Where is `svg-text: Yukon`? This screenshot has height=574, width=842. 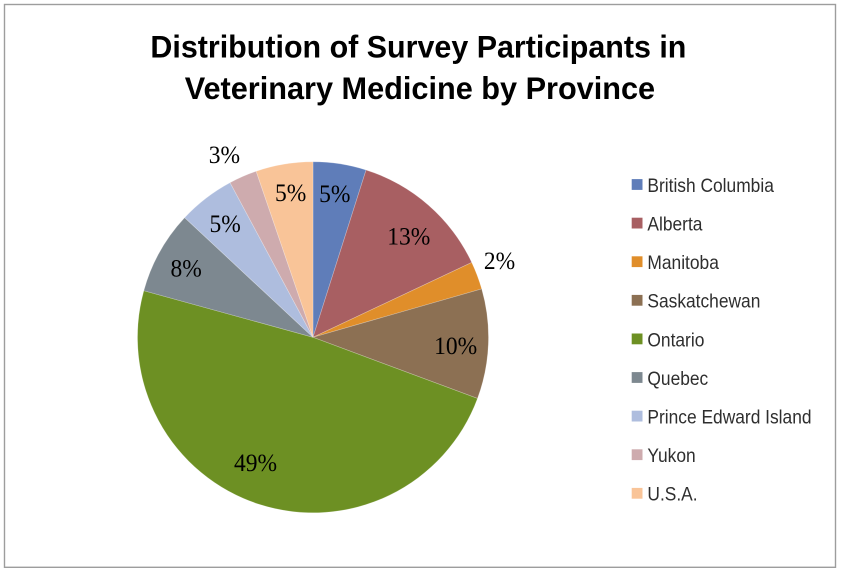
svg-text: Yukon is located at coordinates (671, 455).